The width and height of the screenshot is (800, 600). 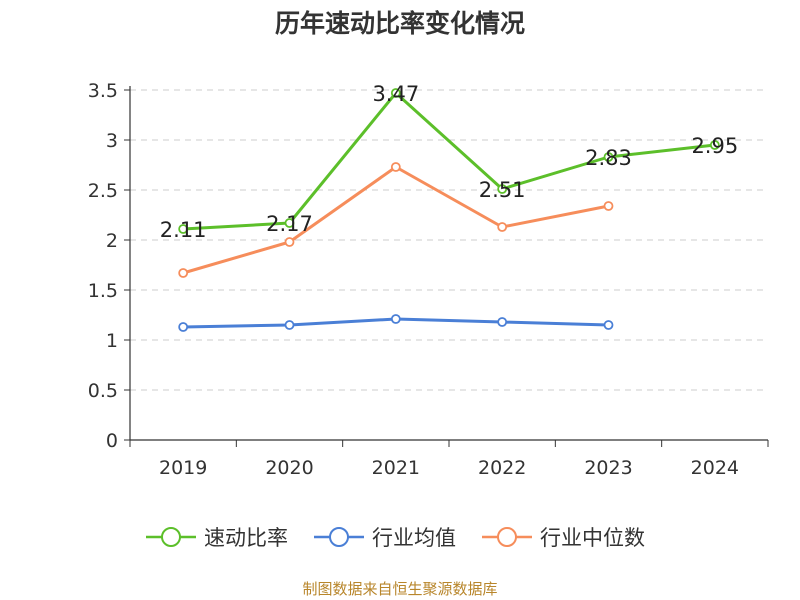 I want to click on legend-label: 行业中位数, so click(x=592, y=538).